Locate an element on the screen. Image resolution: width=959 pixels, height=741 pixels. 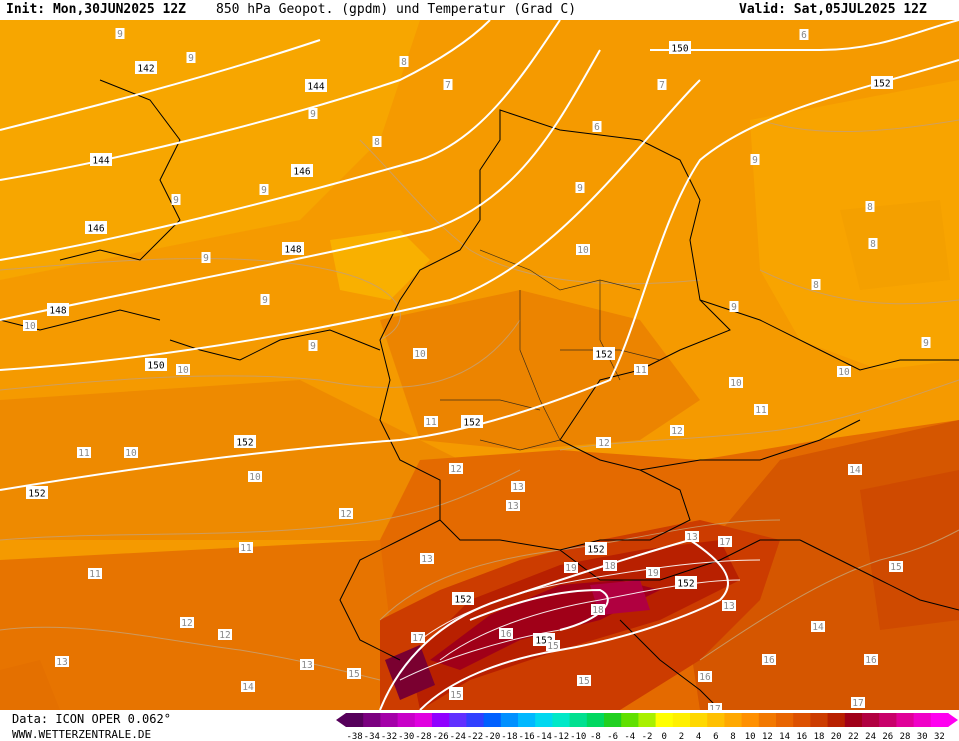
temperature-label-text: 18 is located at coordinates (598, 610).